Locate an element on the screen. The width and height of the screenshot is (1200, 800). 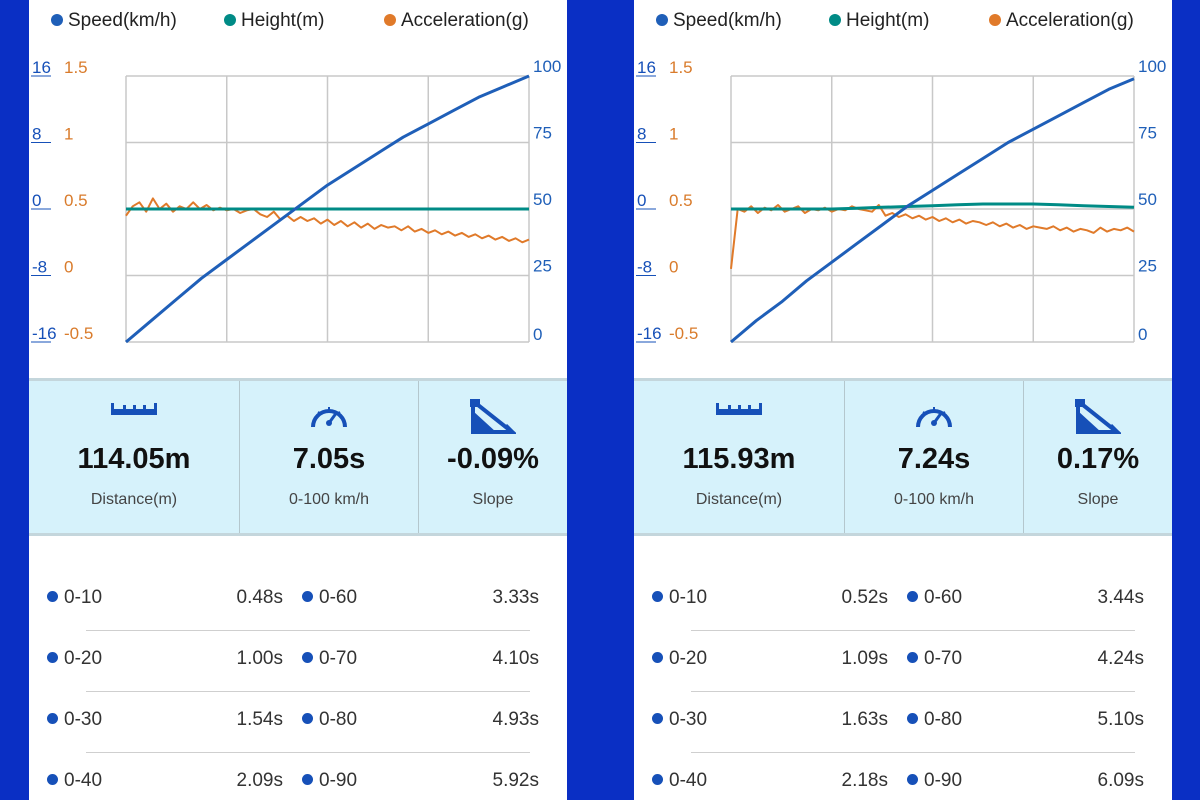
split-row: 0-30 1.54s 0-80 4.93s is located at coordinates (298, 722).